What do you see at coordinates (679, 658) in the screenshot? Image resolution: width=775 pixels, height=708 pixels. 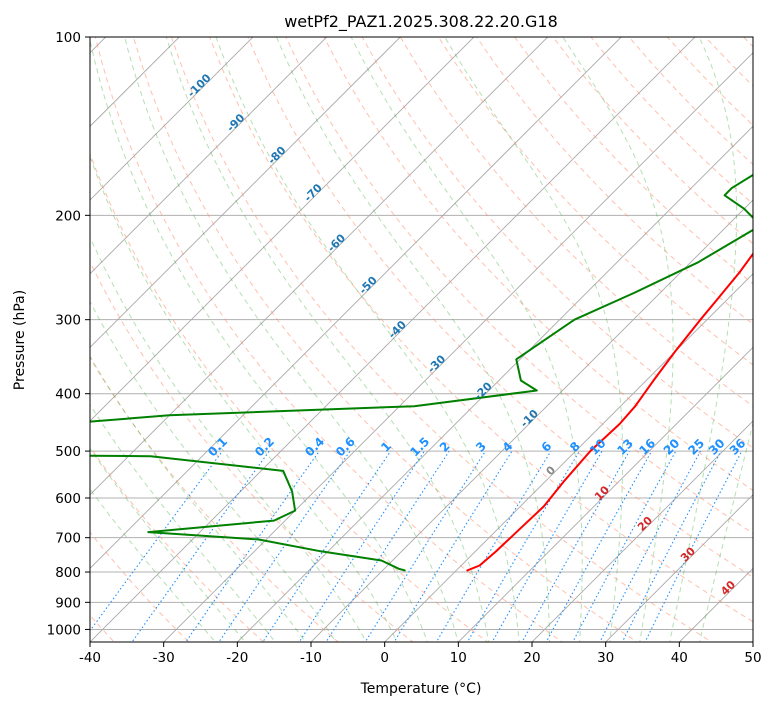 I see `x-tick-label: 40` at bounding box center [679, 658].